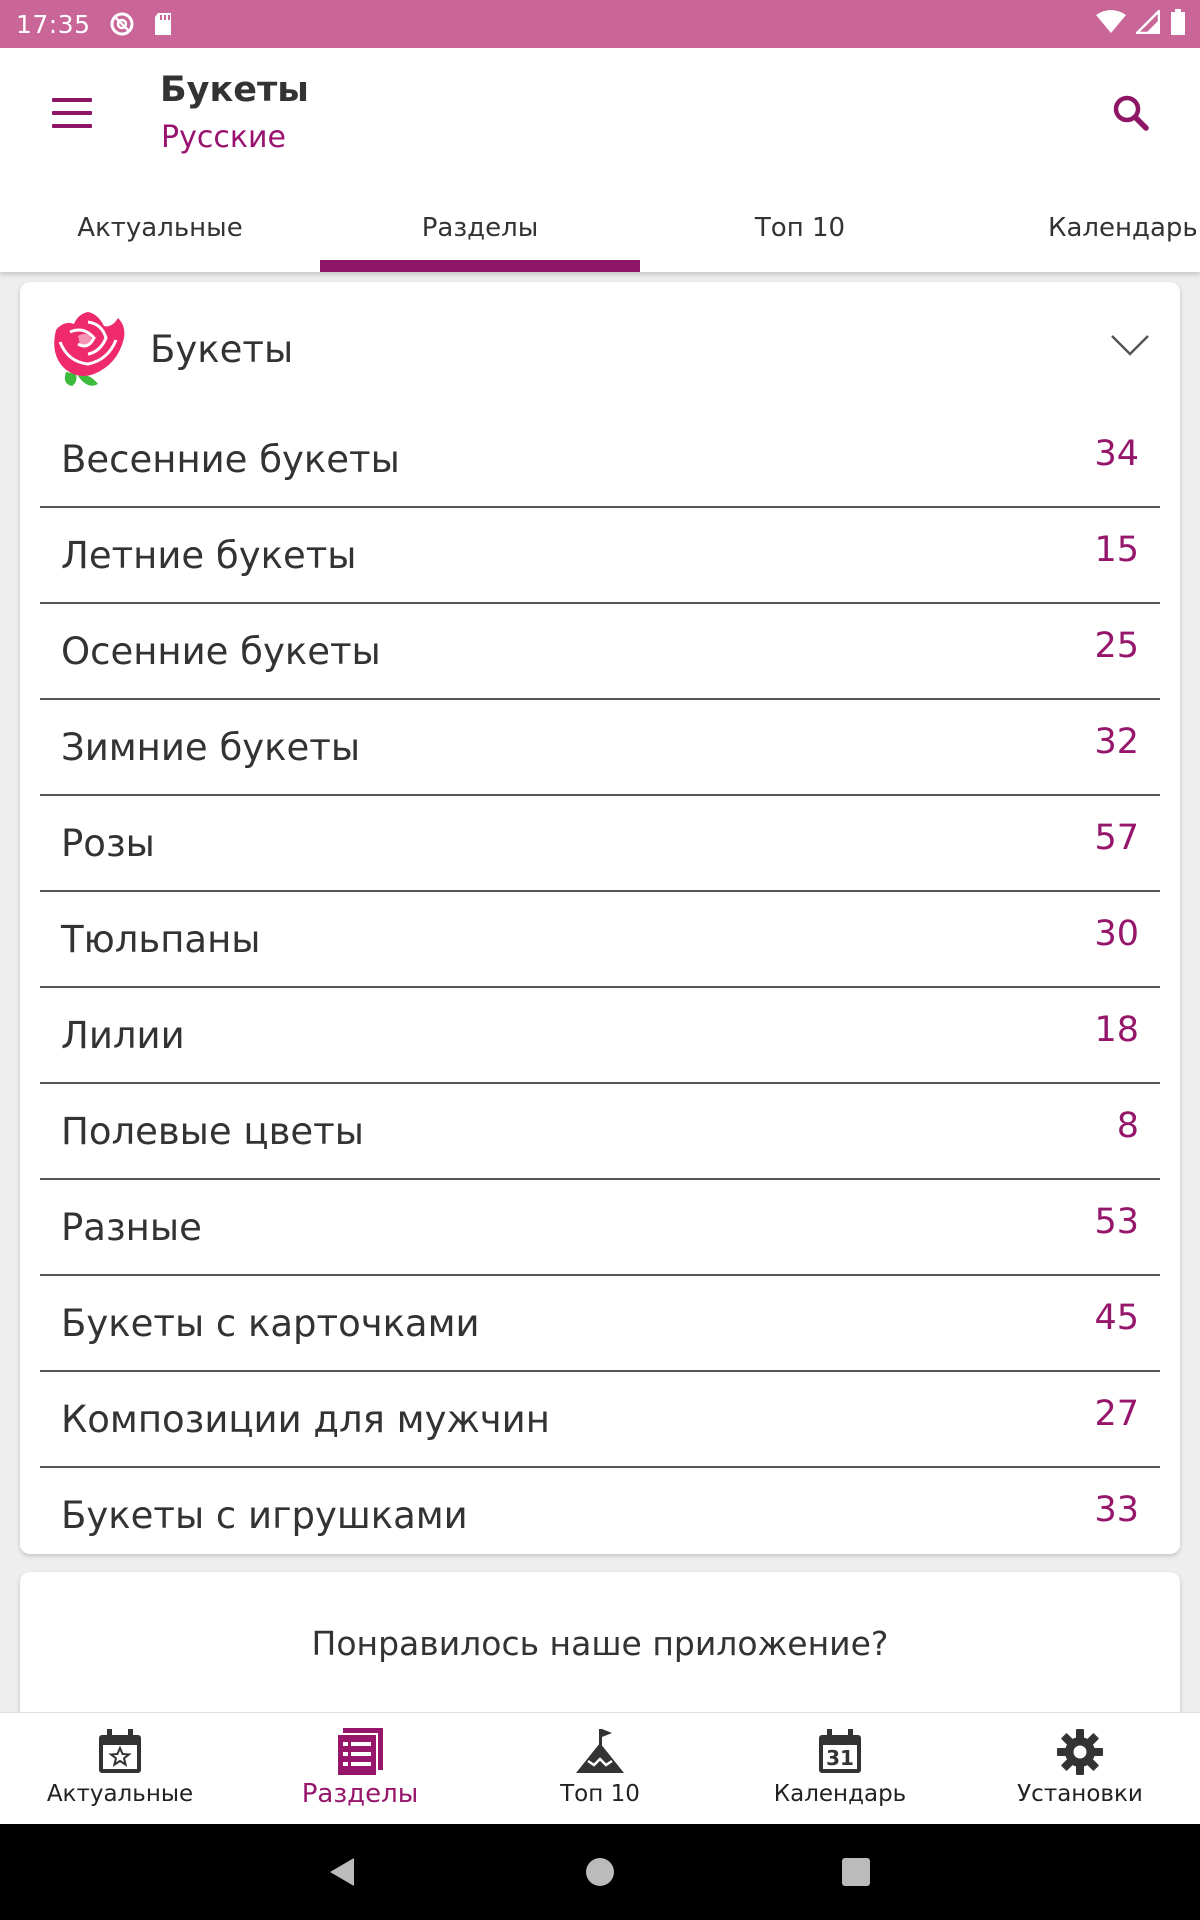 This screenshot has width=1200, height=1920. I want to click on section-title: Букеты, so click(222, 349).